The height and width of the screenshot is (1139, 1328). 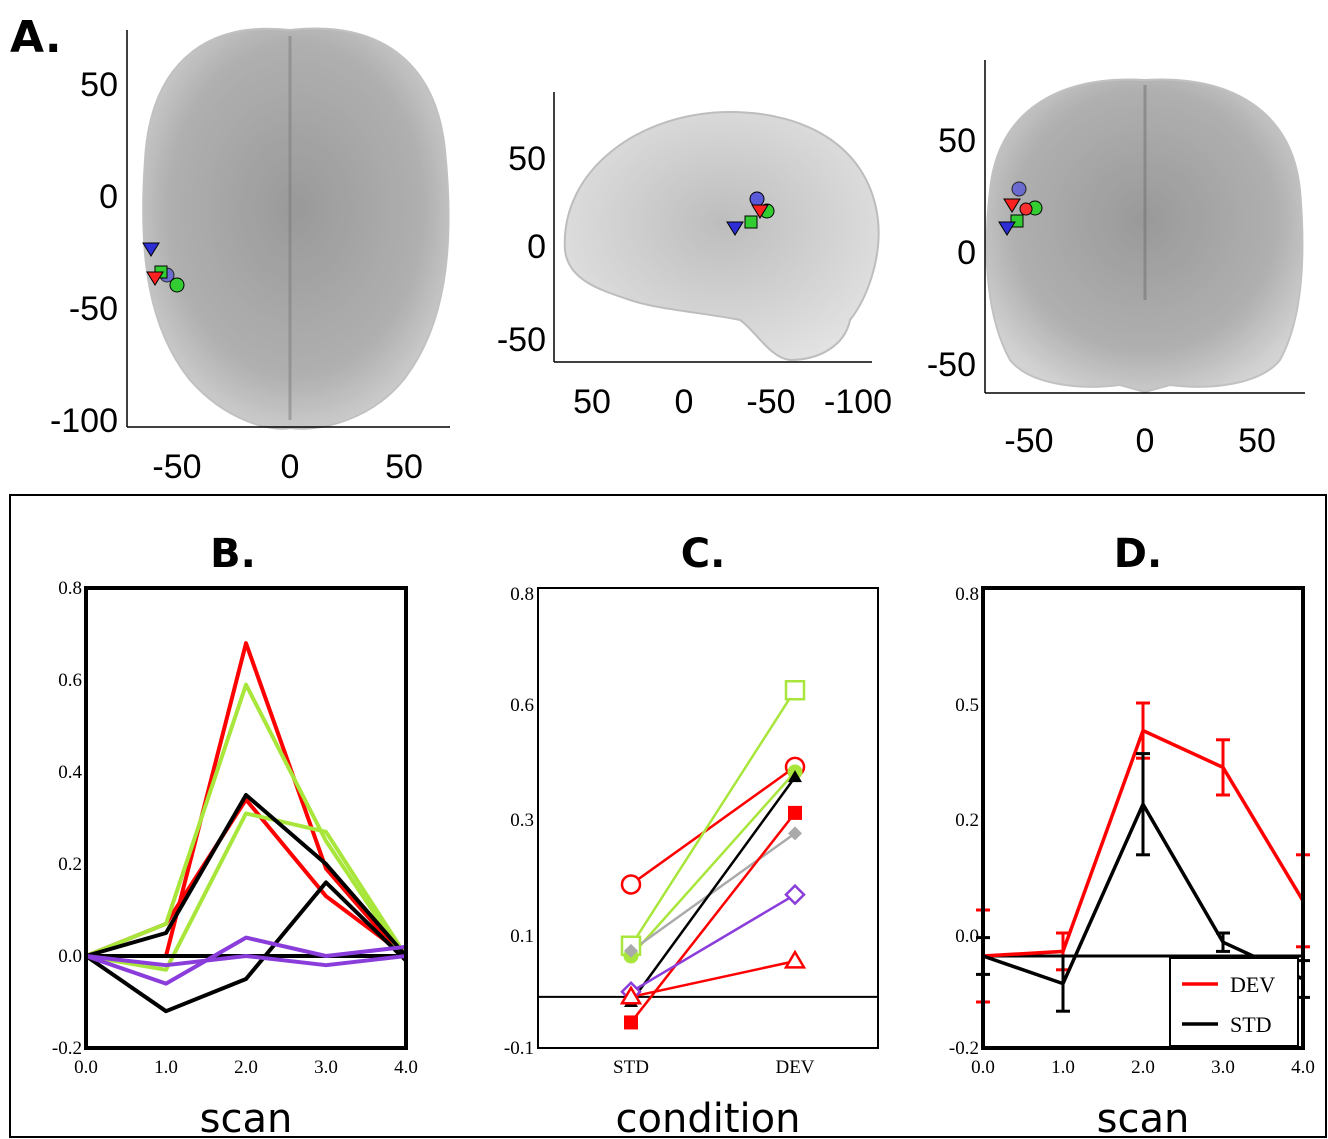 I want to click on chart-c: 0.8 0.6 0.3 0.1 -0.1 STD DEV condition, so click(x=691, y=861).